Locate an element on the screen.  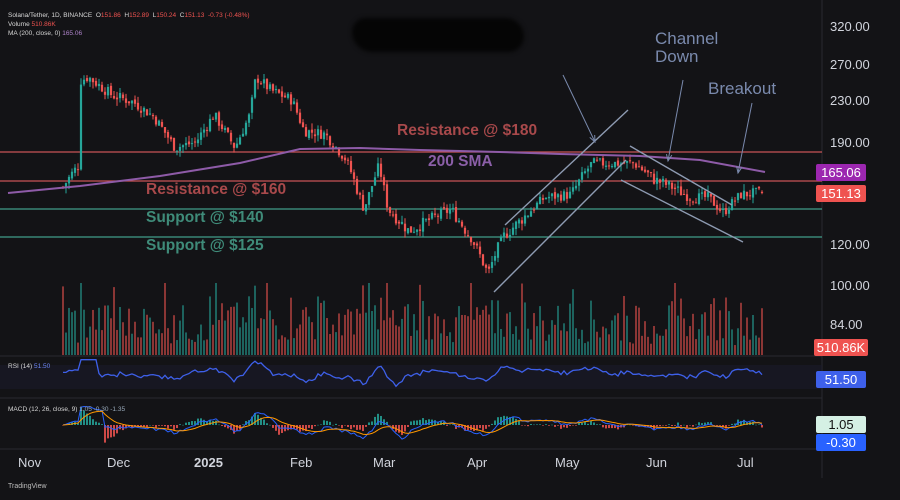
header-macd: MACD (12, 26, close, 9) 1.05 -0.30 -1.35 is located at coordinates (67, 409).